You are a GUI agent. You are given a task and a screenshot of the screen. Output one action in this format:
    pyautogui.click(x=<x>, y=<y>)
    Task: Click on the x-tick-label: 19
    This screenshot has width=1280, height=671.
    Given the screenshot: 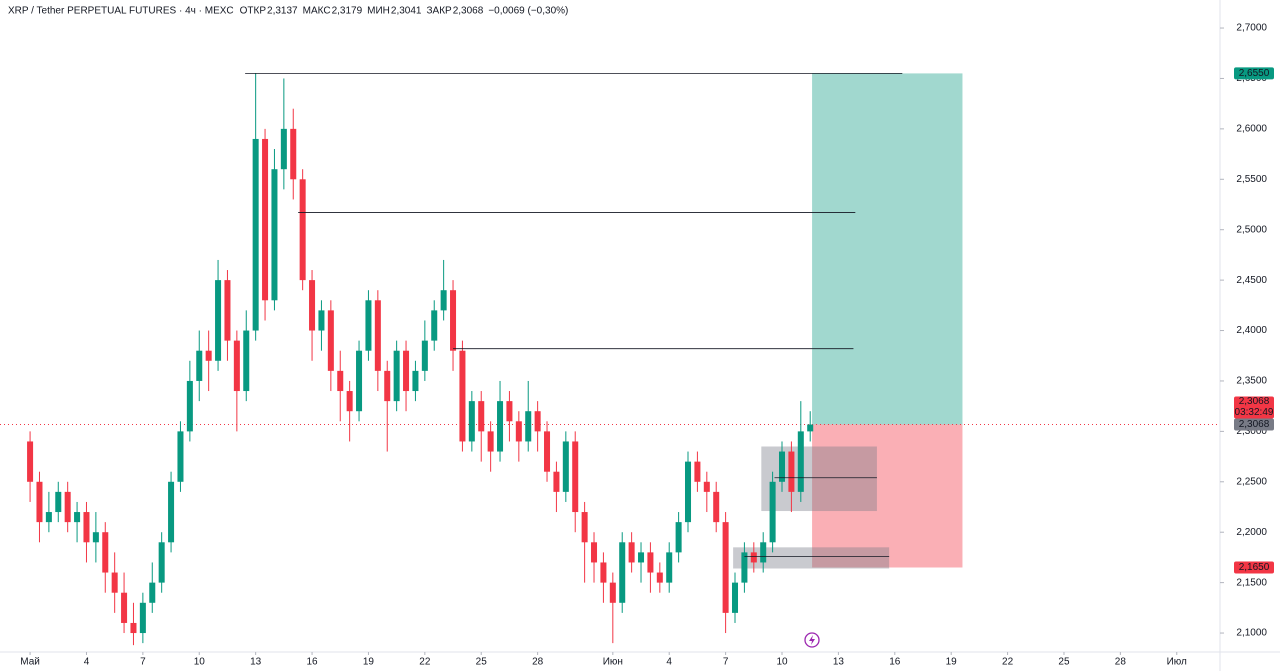 What is the action you would take?
    pyautogui.click(x=952, y=662)
    